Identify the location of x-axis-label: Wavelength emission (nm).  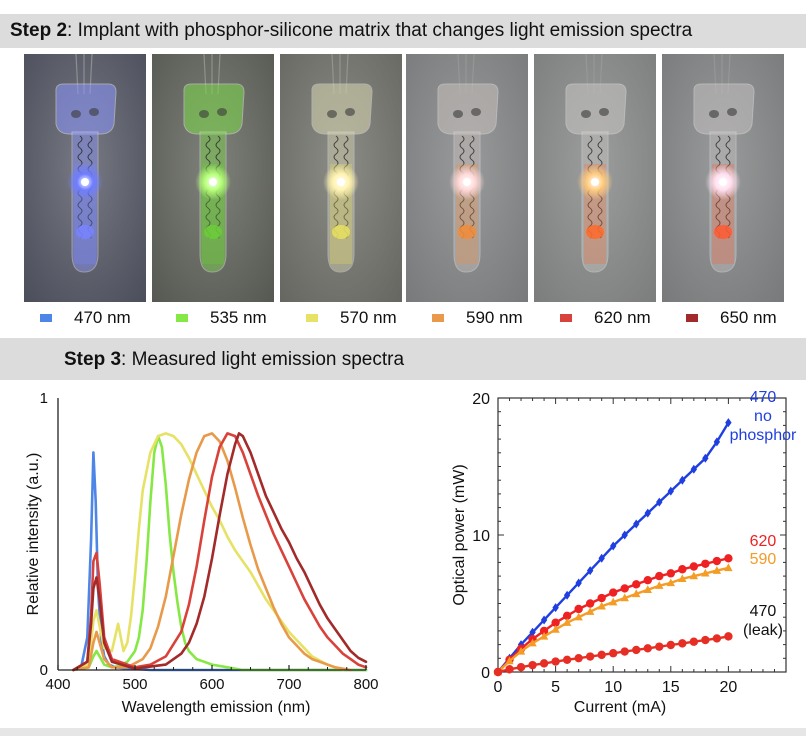
(216, 707).